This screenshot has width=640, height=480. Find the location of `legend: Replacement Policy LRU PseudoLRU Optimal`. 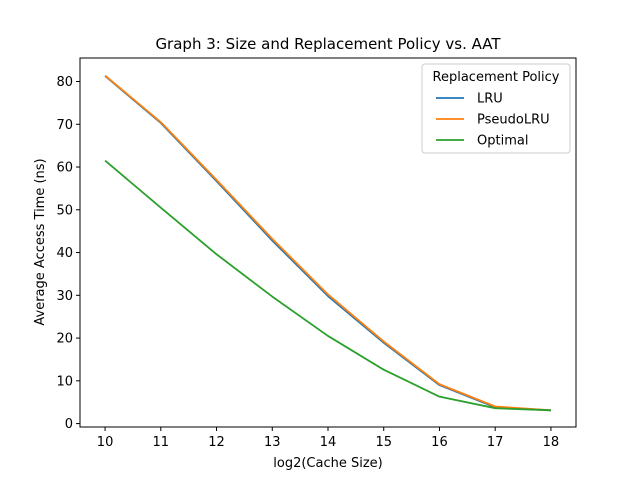

legend: Replacement Policy LRU PseudoLRU Optimal is located at coordinates (496, 108).